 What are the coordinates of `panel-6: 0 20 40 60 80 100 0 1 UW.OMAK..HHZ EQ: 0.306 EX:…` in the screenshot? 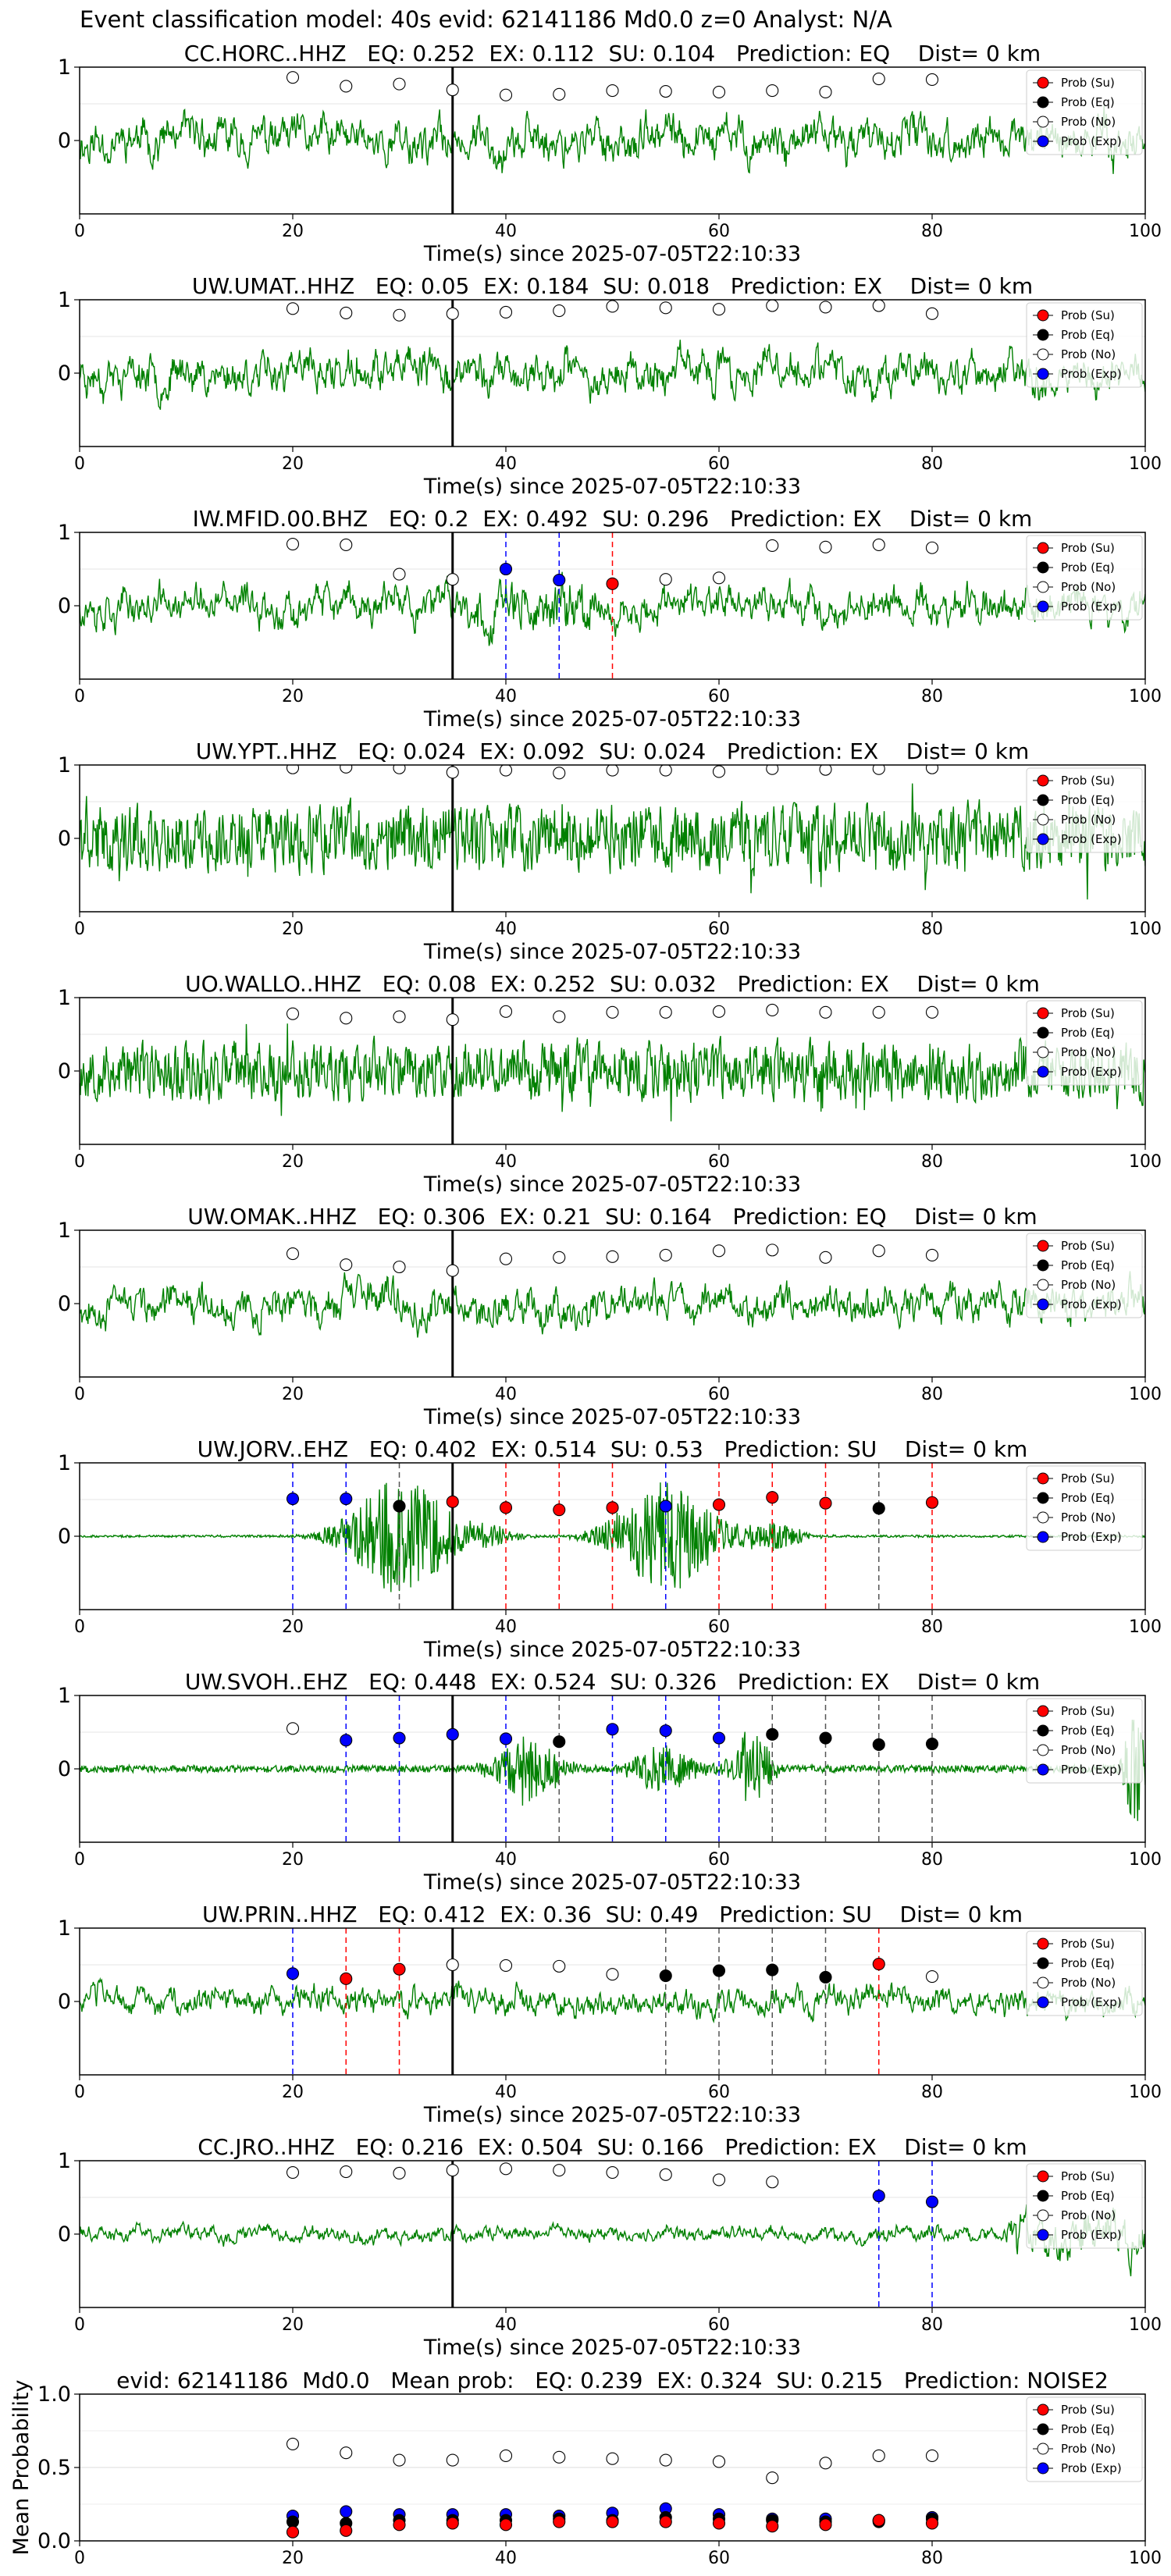 It's located at (610, 1316).